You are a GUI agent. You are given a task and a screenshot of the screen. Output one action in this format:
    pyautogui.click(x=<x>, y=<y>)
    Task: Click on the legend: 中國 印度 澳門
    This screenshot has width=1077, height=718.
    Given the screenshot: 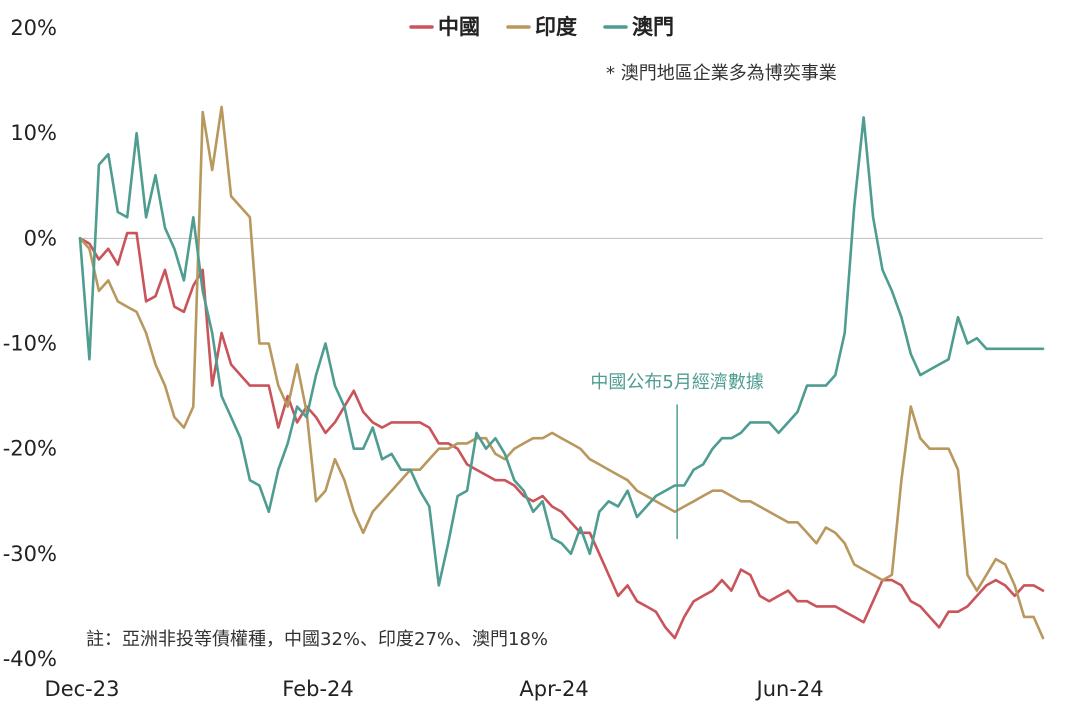 What is the action you would take?
    pyautogui.click(x=541, y=27)
    